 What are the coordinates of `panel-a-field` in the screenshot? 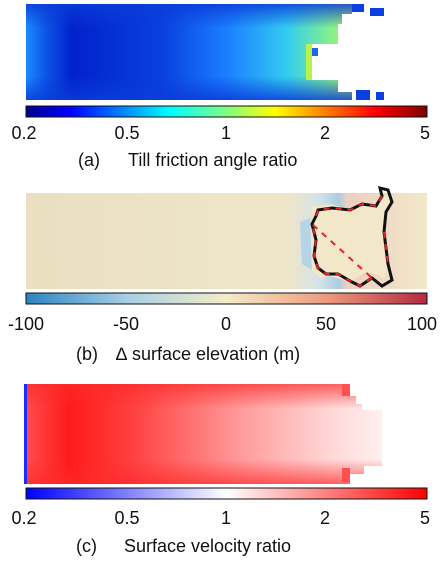 It's located at (205, 52).